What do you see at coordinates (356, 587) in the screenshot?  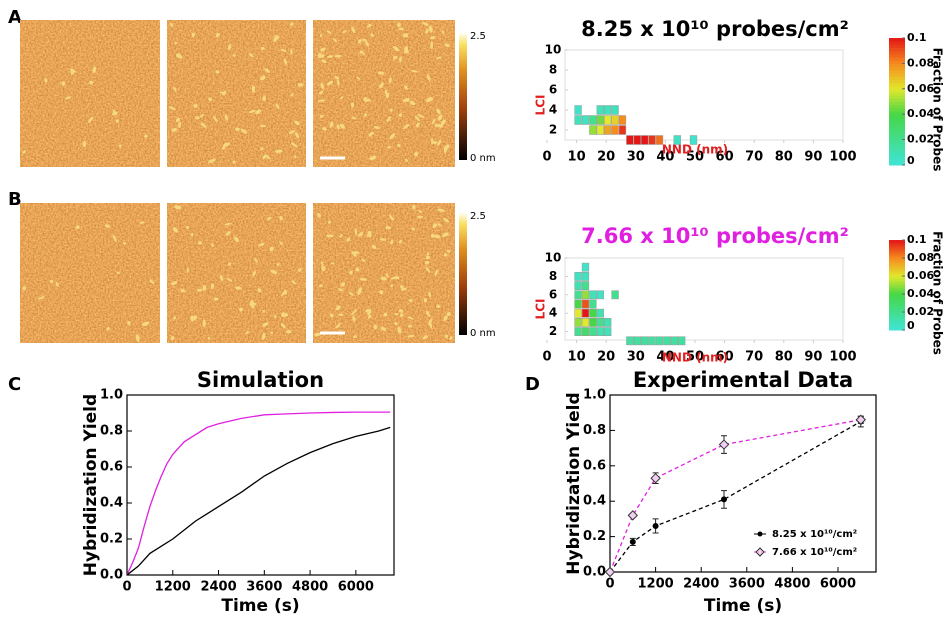 I see `x-tick-label: 6000` at bounding box center [356, 587].